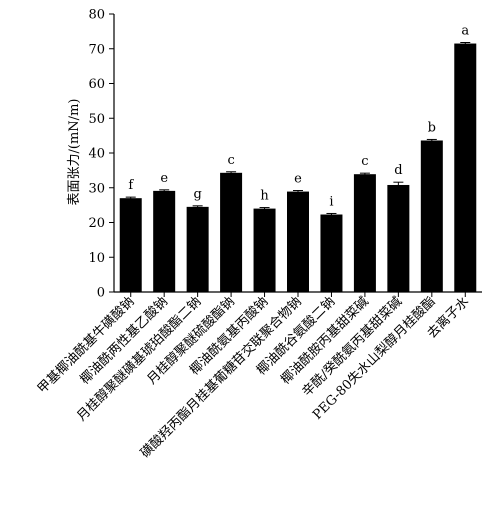 The width and height of the screenshot is (500, 528). What do you see at coordinates (398, 170) in the screenshot?
I see `significance-letter-8: d` at bounding box center [398, 170].